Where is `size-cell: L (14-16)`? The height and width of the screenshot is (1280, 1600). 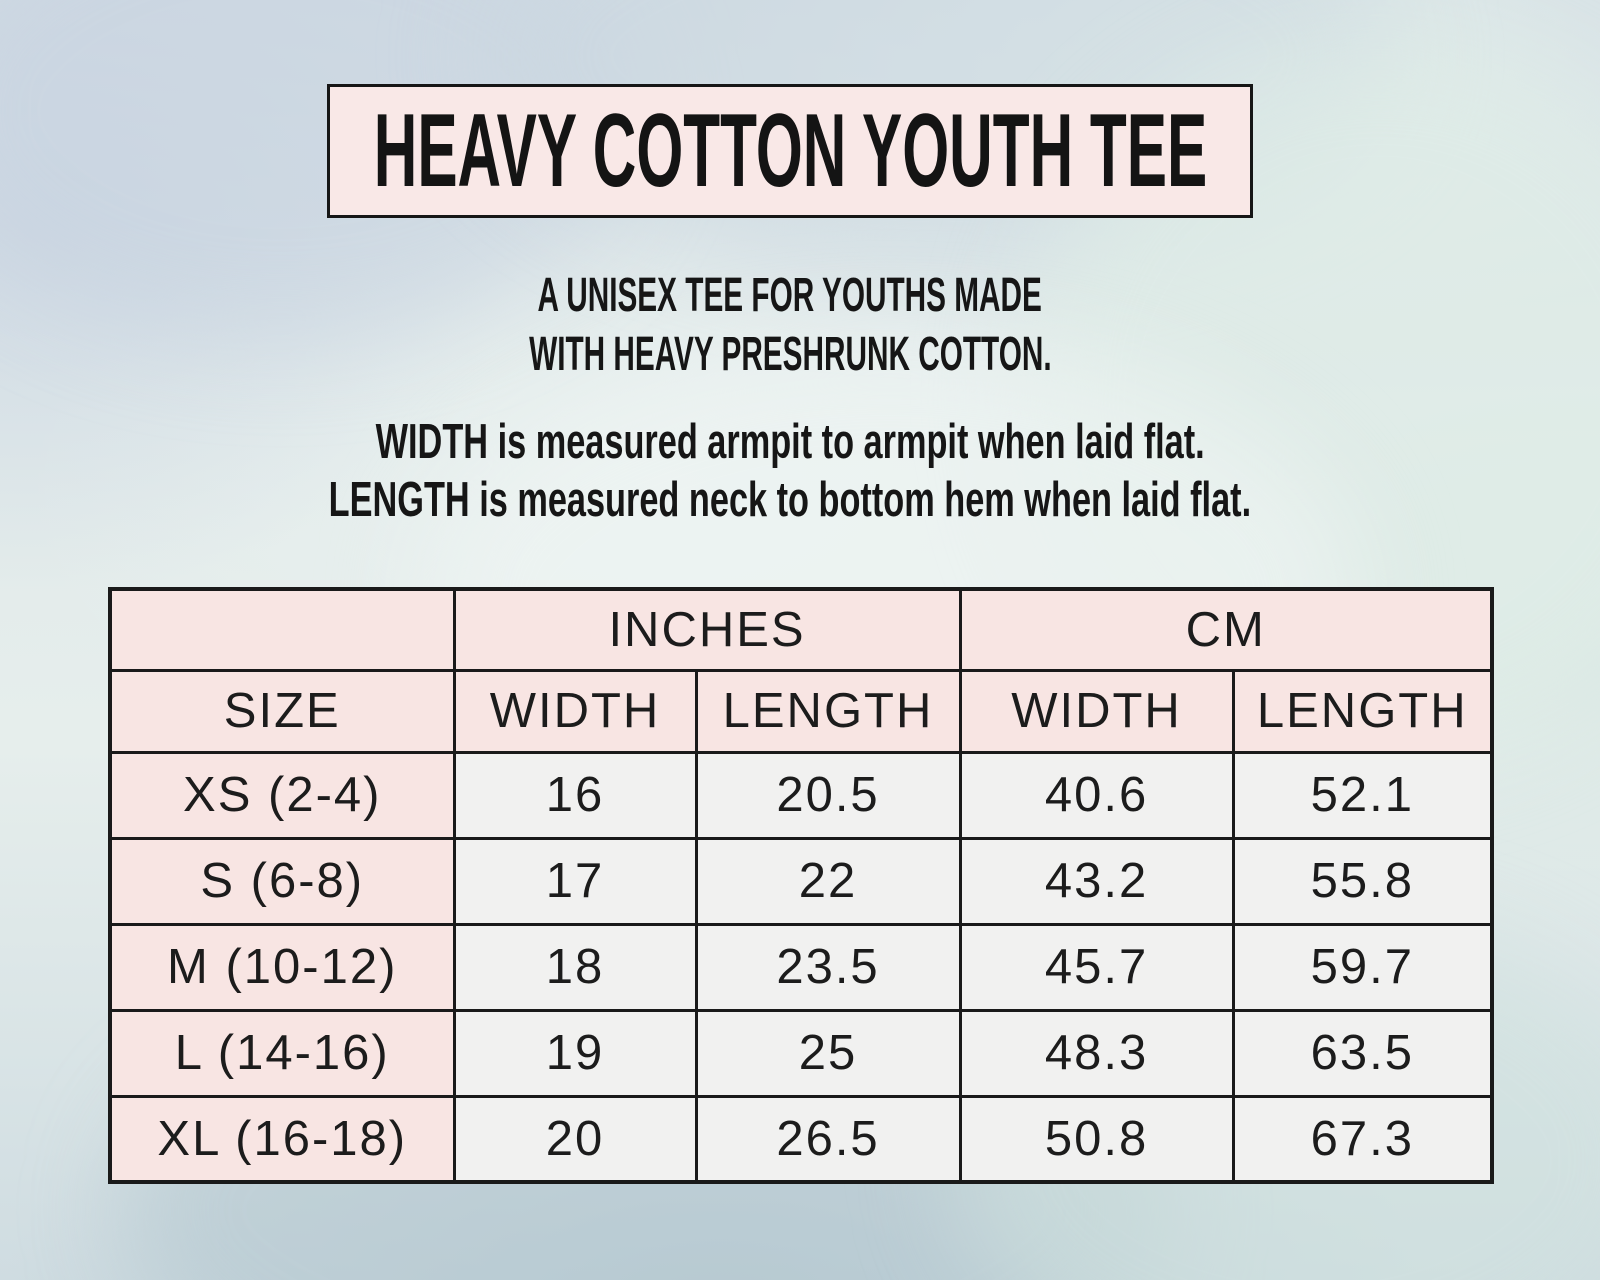 size-cell: L (14-16) is located at coordinates (282, 1053).